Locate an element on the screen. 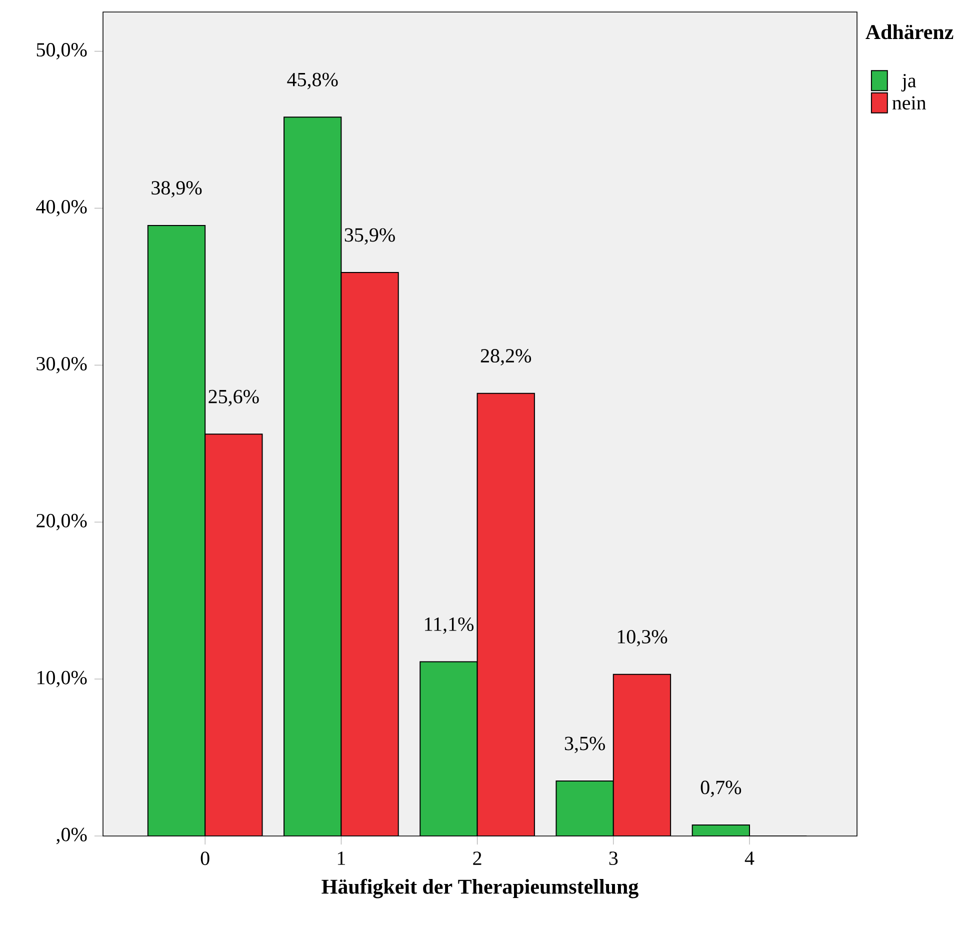 The image size is (979, 941). y-tick-label: 30,0% is located at coordinates (61, 365).